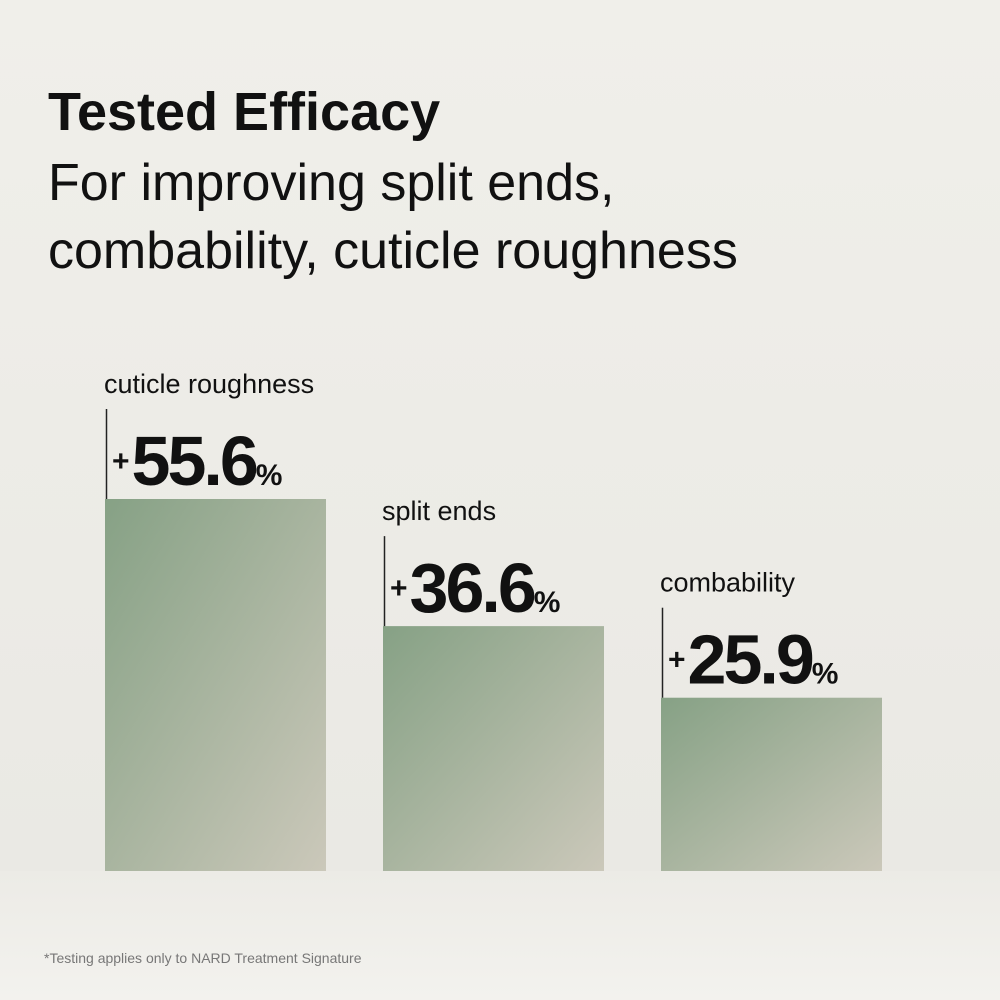  Describe the element at coordinates (244, 112) in the screenshot. I see `chart-title: Tested Efficacy` at that location.